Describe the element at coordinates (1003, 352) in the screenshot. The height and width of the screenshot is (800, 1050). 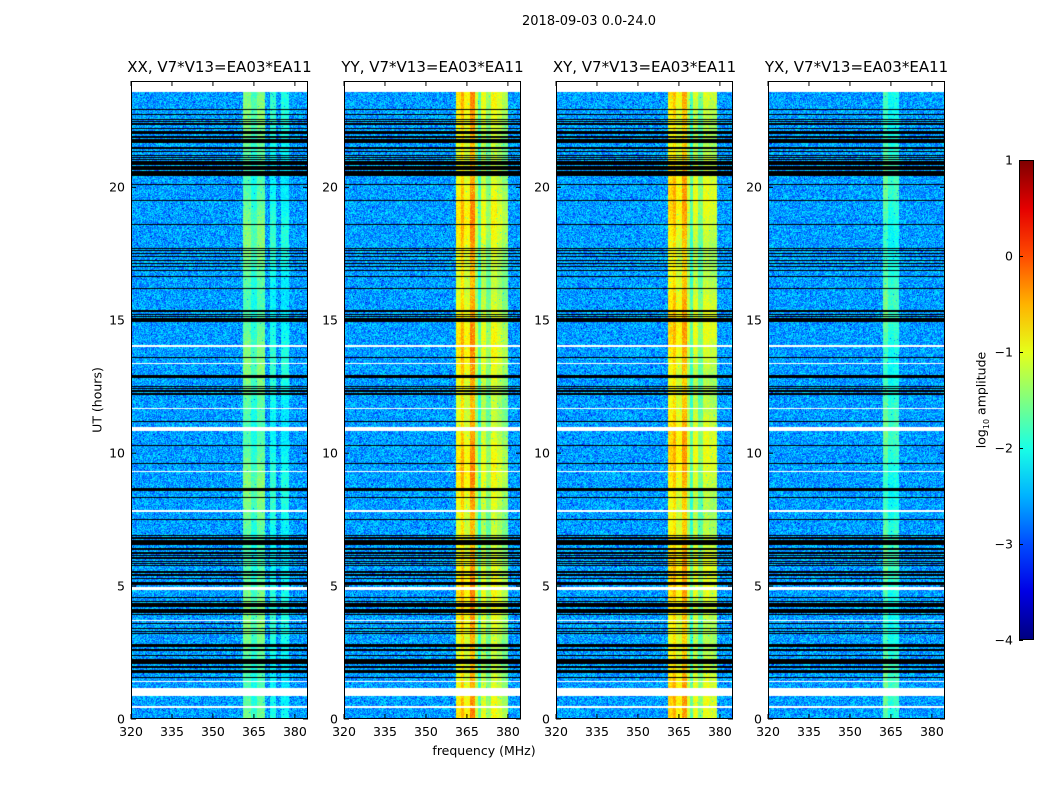
I see `colorbar-tick-label: −1` at that location.